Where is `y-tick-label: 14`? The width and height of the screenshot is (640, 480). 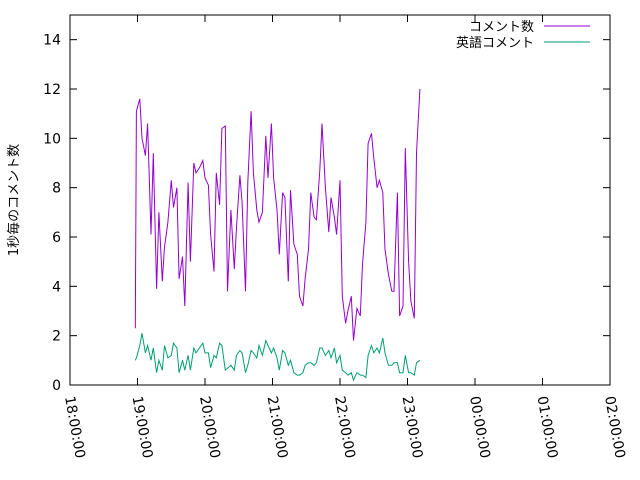 y-tick-label: 14 is located at coordinates (52, 41).